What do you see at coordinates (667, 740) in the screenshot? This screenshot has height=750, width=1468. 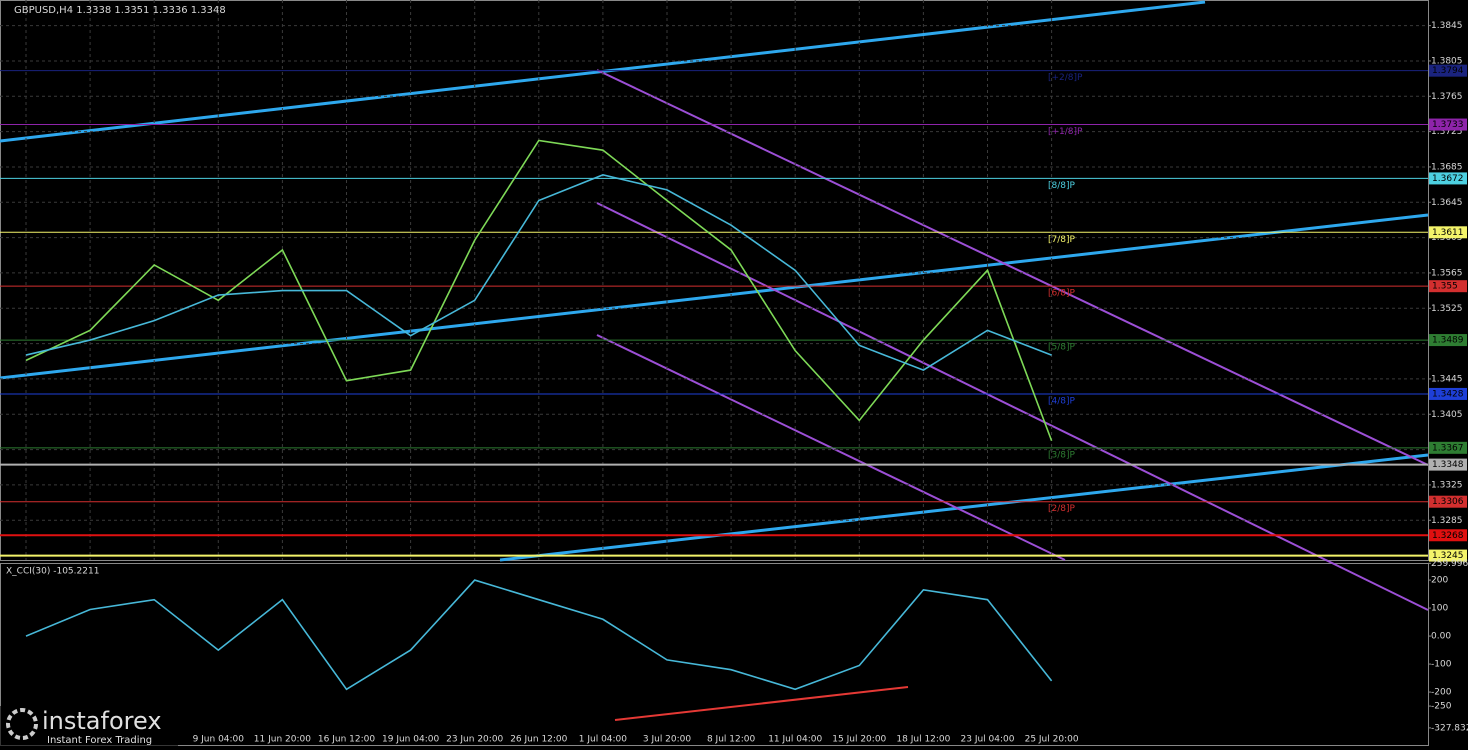 I see `x-tick-label: 3 Jul 20:00` at bounding box center [667, 740].